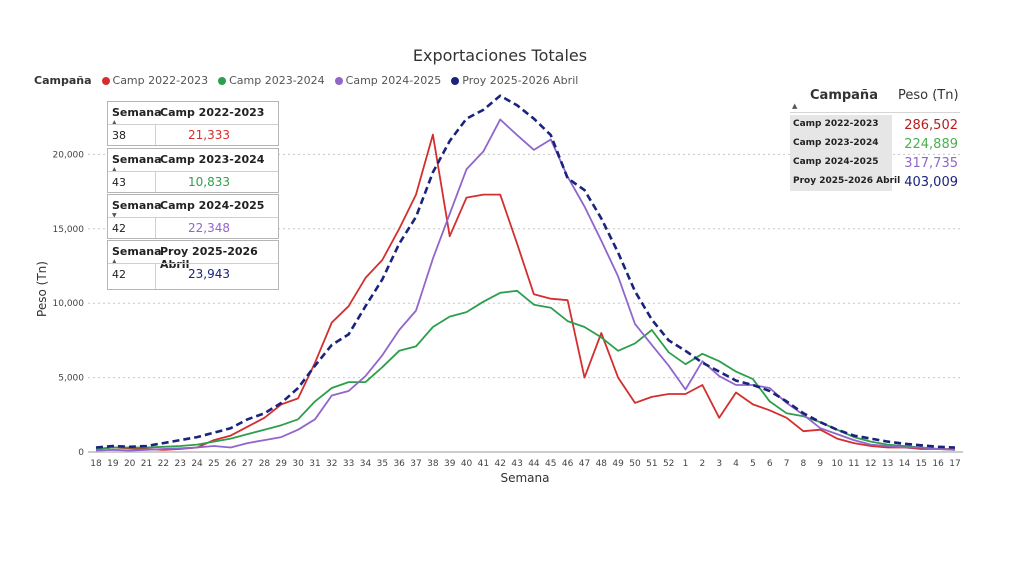  I want to click on summary-header-weight: Peso (Tn), so click(928, 95).